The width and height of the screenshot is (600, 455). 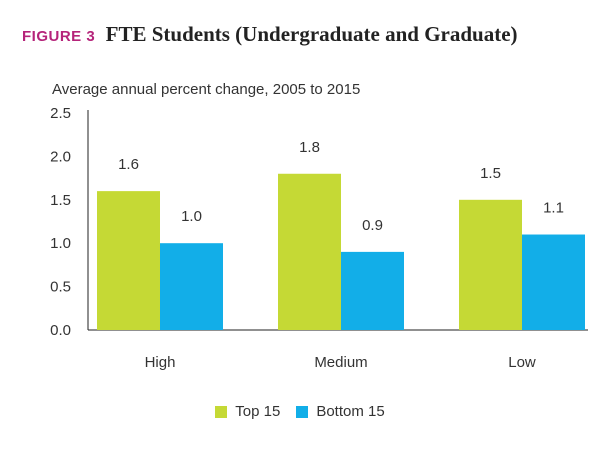 What do you see at coordinates (60, 243) in the screenshot?
I see `y-tick-label: 1.0` at bounding box center [60, 243].